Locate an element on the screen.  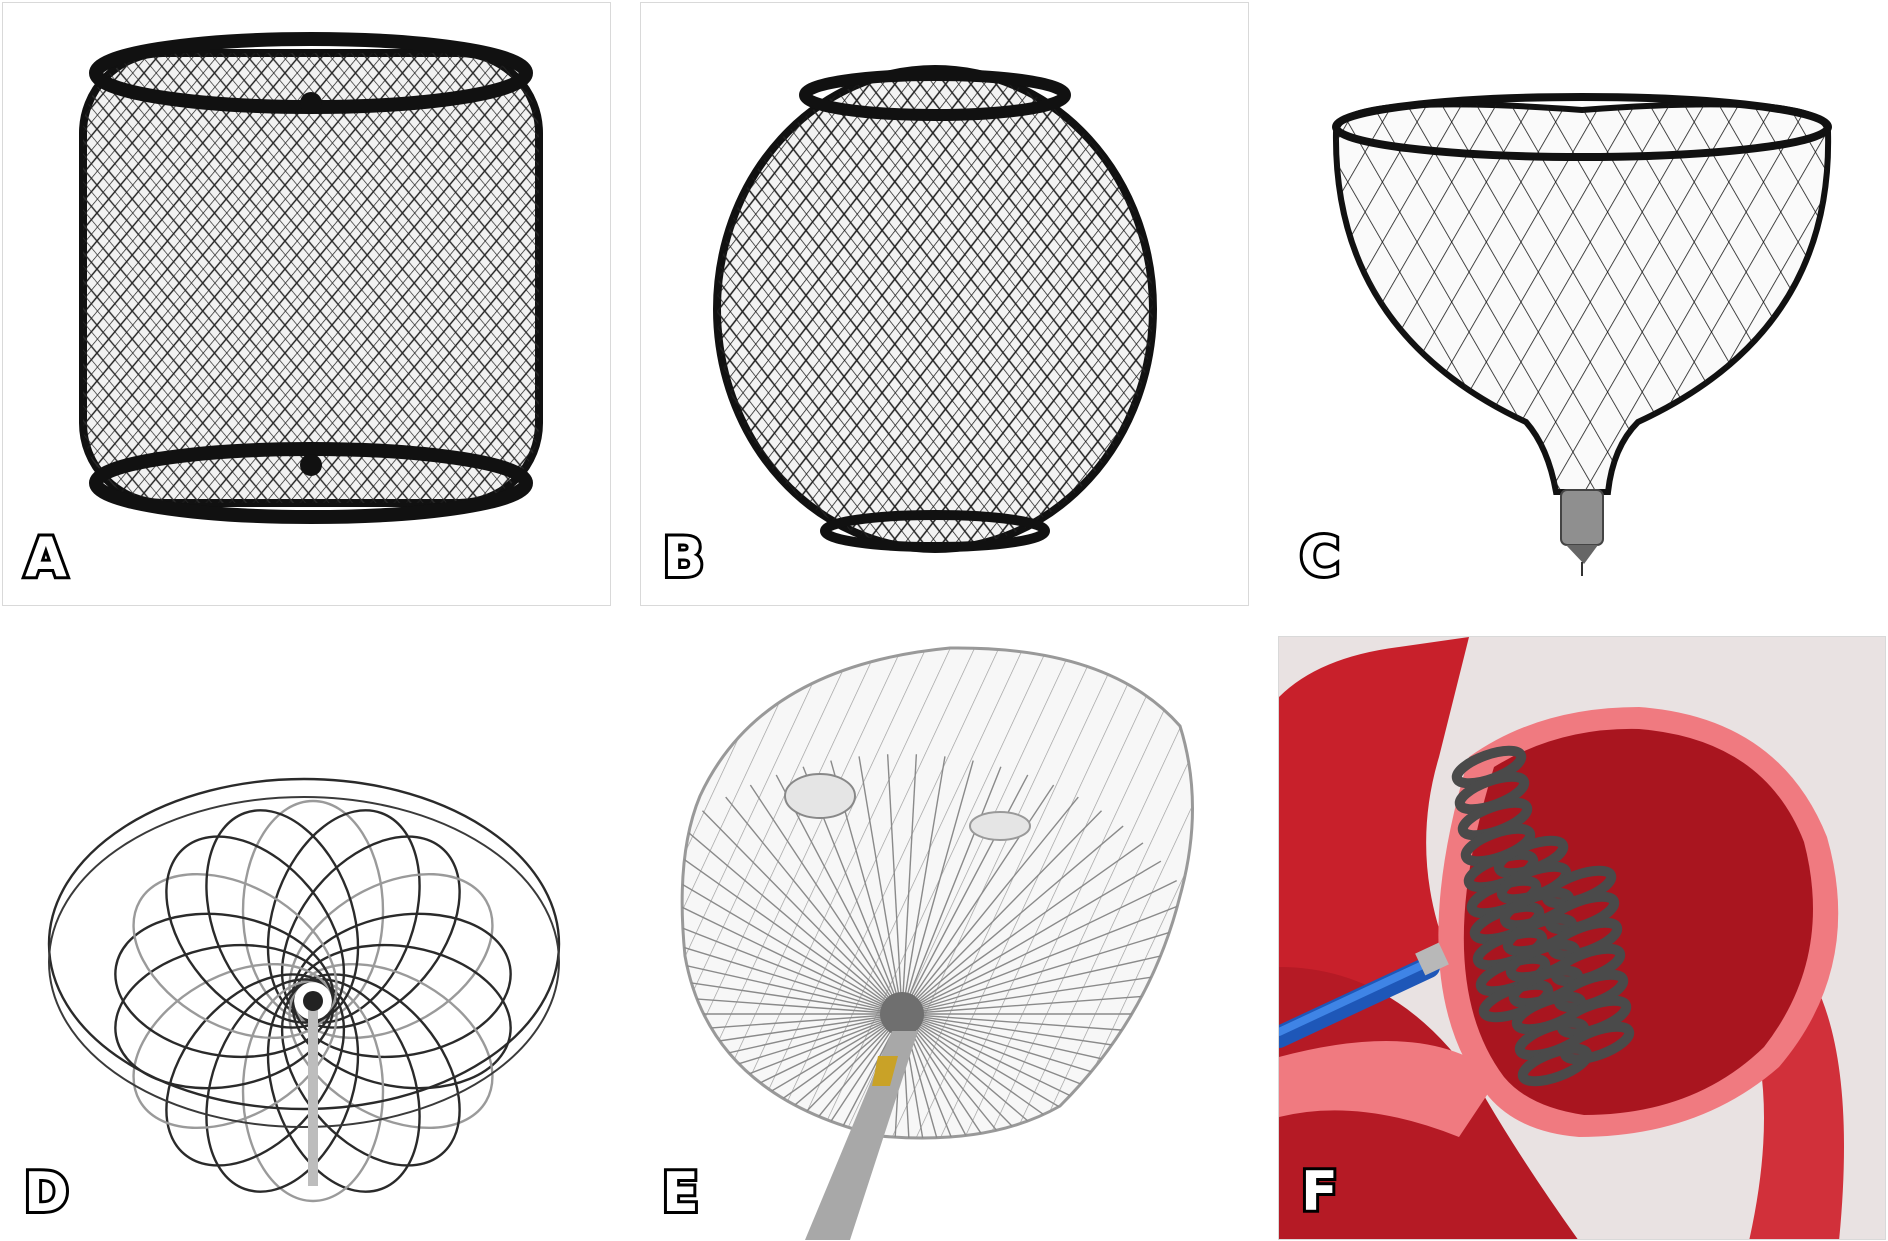
petal-wire-occluder-illustration is located at coordinates (304, 990).